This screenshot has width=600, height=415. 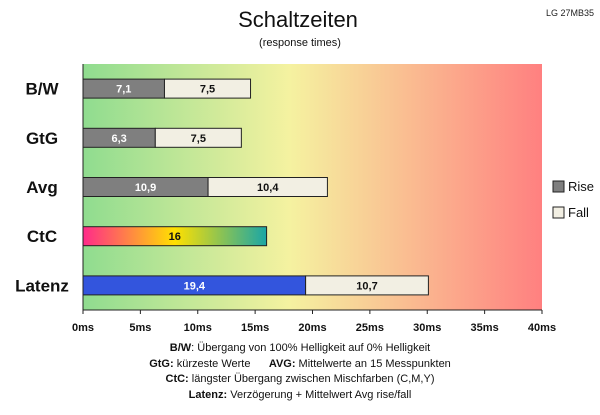 I want to click on legend-rise-label: Rise, so click(x=581, y=186).